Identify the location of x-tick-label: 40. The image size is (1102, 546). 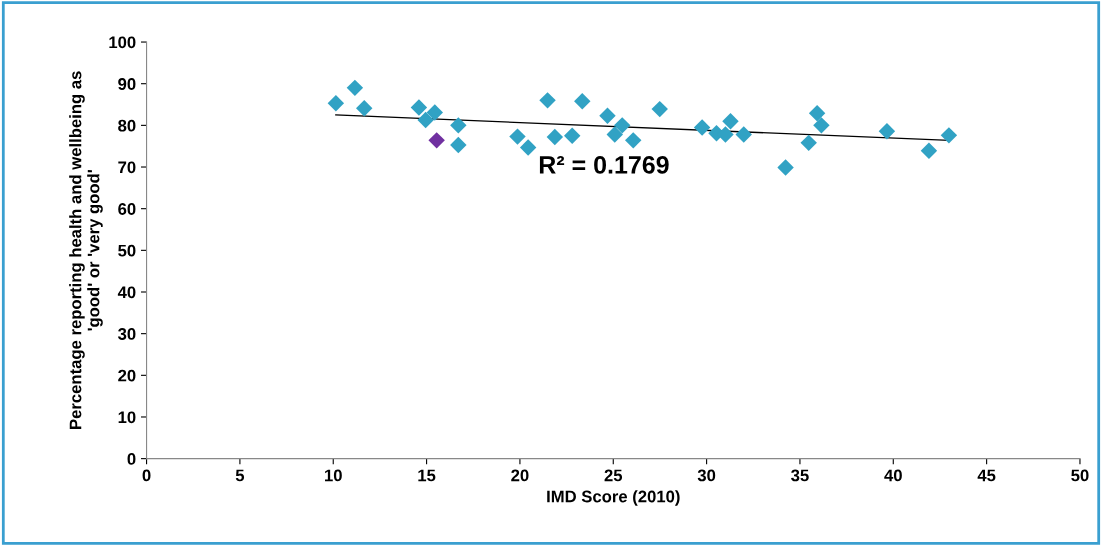
(893, 475).